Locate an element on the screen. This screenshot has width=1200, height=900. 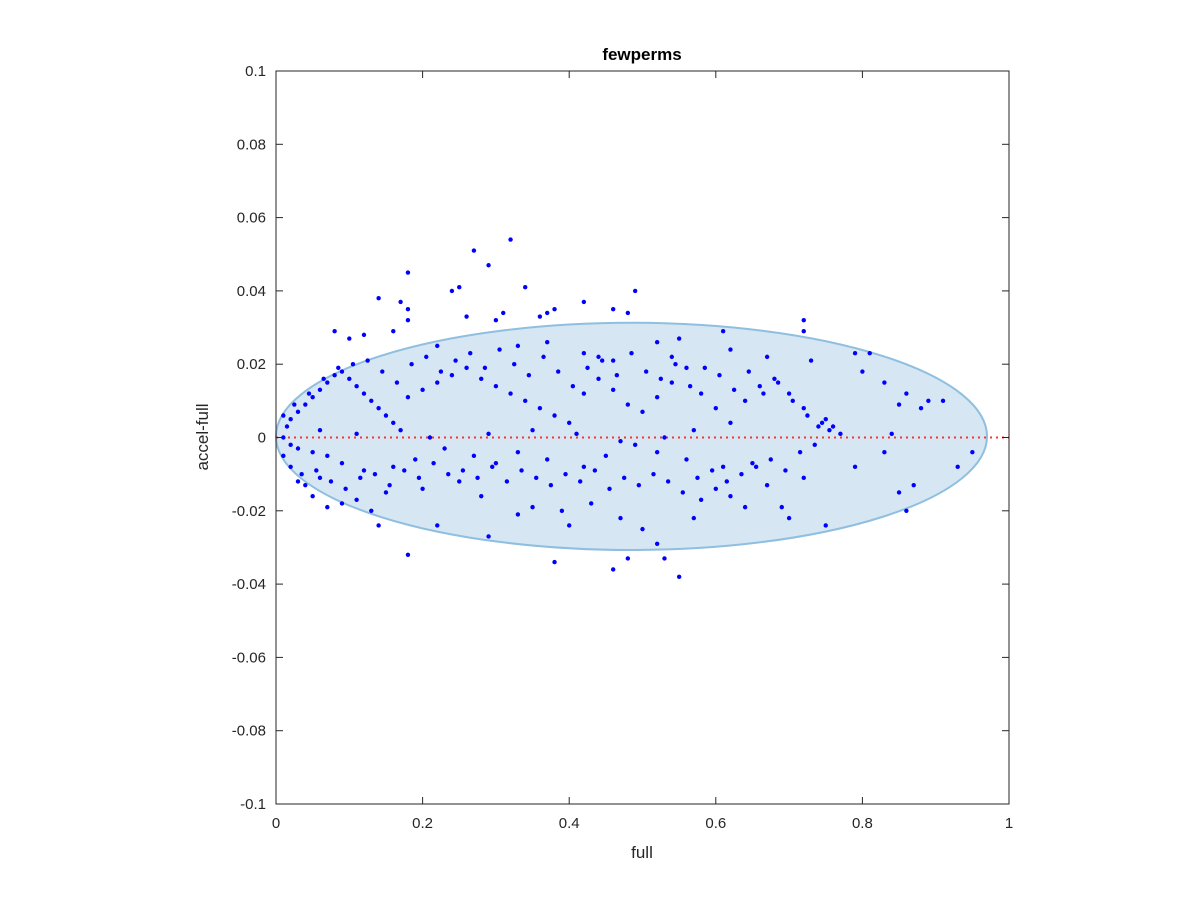
x-tick-label: 0.6 is located at coordinates (715, 823).